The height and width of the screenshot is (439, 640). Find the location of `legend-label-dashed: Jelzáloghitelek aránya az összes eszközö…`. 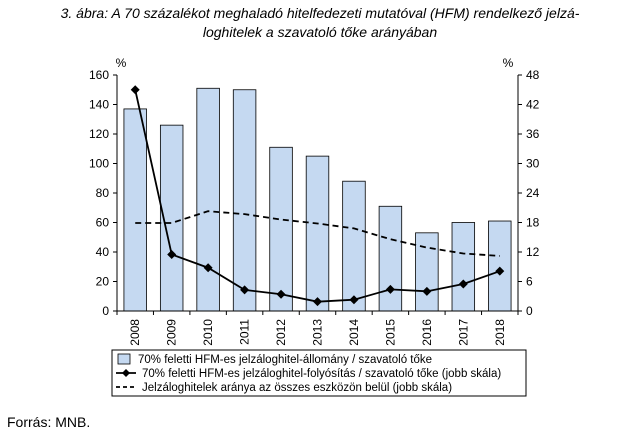

legend-label-dashed: Jelzáloghitelek aránya az összes eszközö… is located at coordinates (297, 388).